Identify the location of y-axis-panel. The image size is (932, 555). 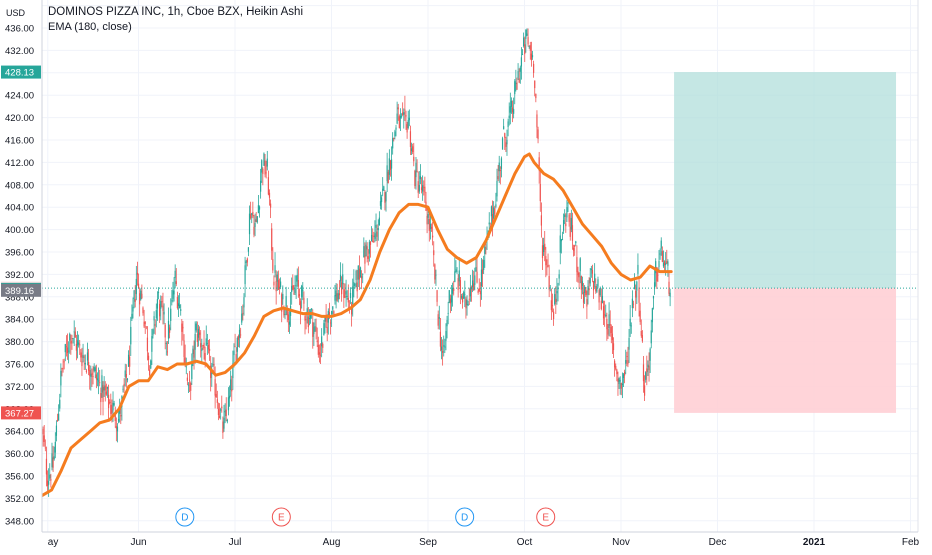
(21, 275).